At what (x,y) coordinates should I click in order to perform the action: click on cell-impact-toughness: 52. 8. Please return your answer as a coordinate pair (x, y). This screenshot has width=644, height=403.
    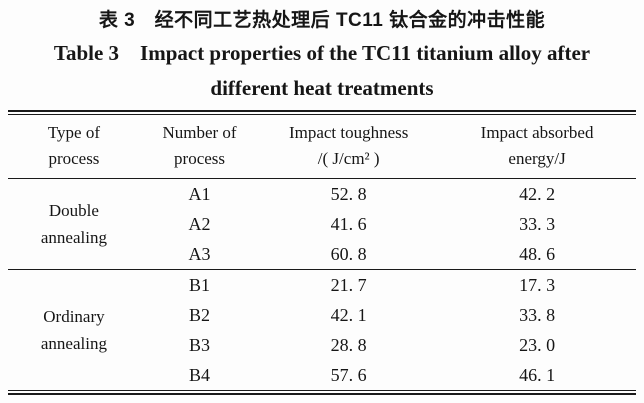
    Looking at the image, I should click on (348, 193).